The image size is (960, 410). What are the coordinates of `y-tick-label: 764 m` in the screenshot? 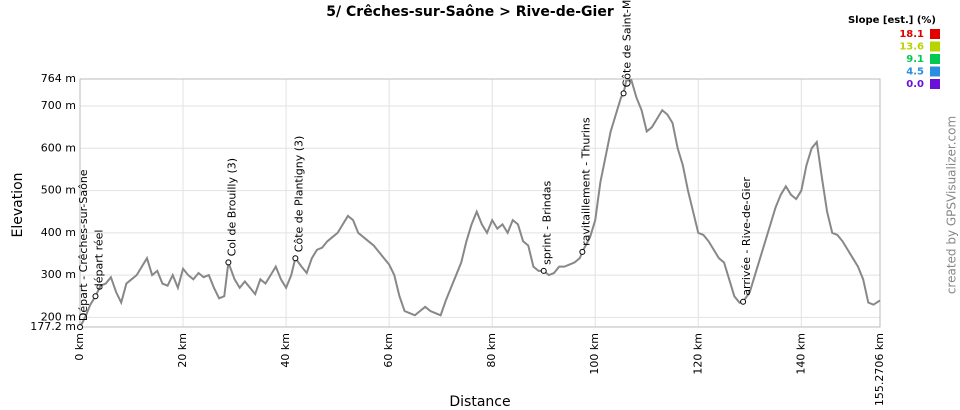 It's located at (58, 78).